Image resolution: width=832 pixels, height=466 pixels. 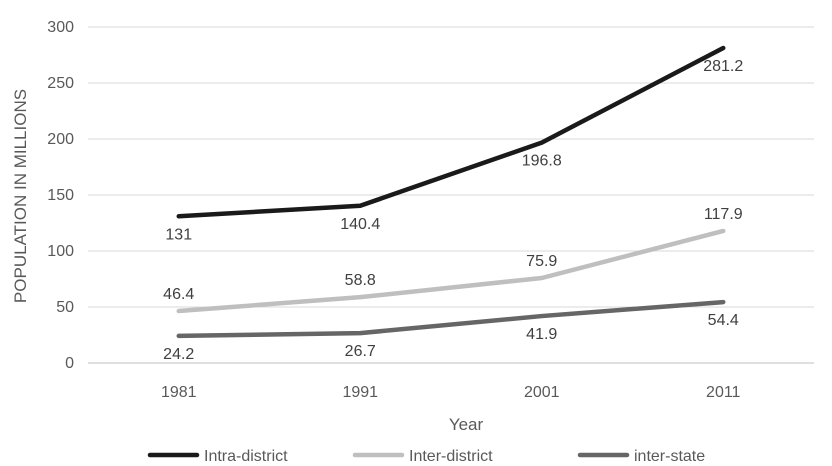 I want to click on data-label: 26.7, so click(x=360, y=351).